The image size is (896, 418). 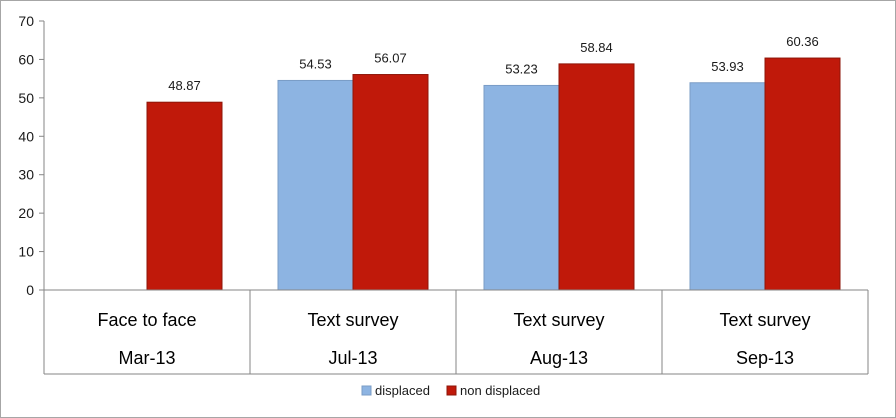 What do you see at coordinates (451, 390) in the screenshot?
I see `legend-swatch-non-displaced` at bounding box center [451, 390].